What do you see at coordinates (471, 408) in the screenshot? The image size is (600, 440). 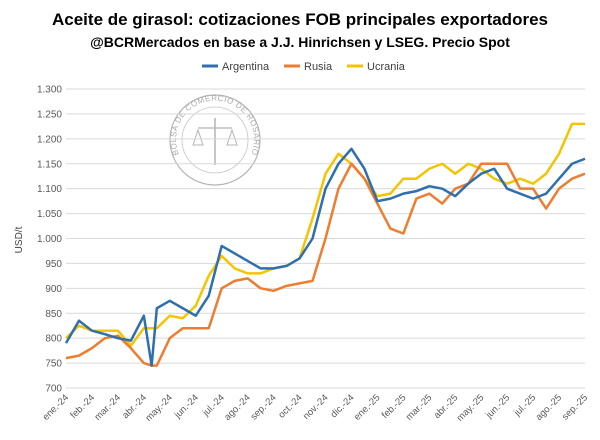 I see `x-tick-label: may.-25` at bounding box center [471, 408].